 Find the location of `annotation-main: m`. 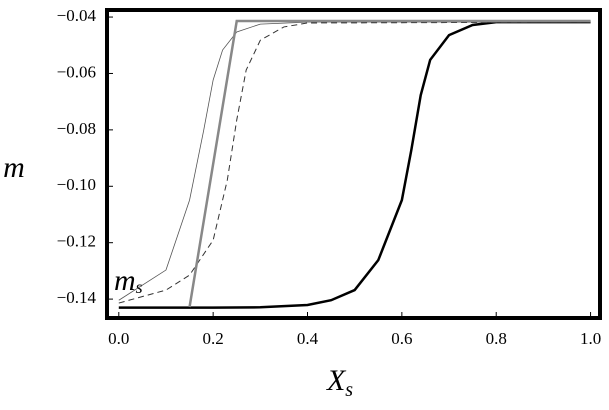

annotation-main: m is located at coordinates (125, 280).